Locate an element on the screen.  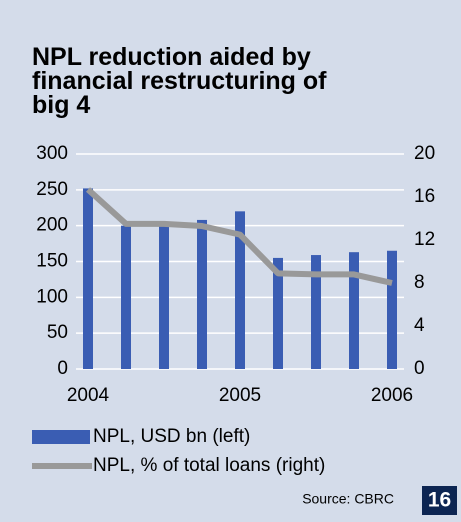
y-tick-label: 0 is located at coordinates (62, 368).